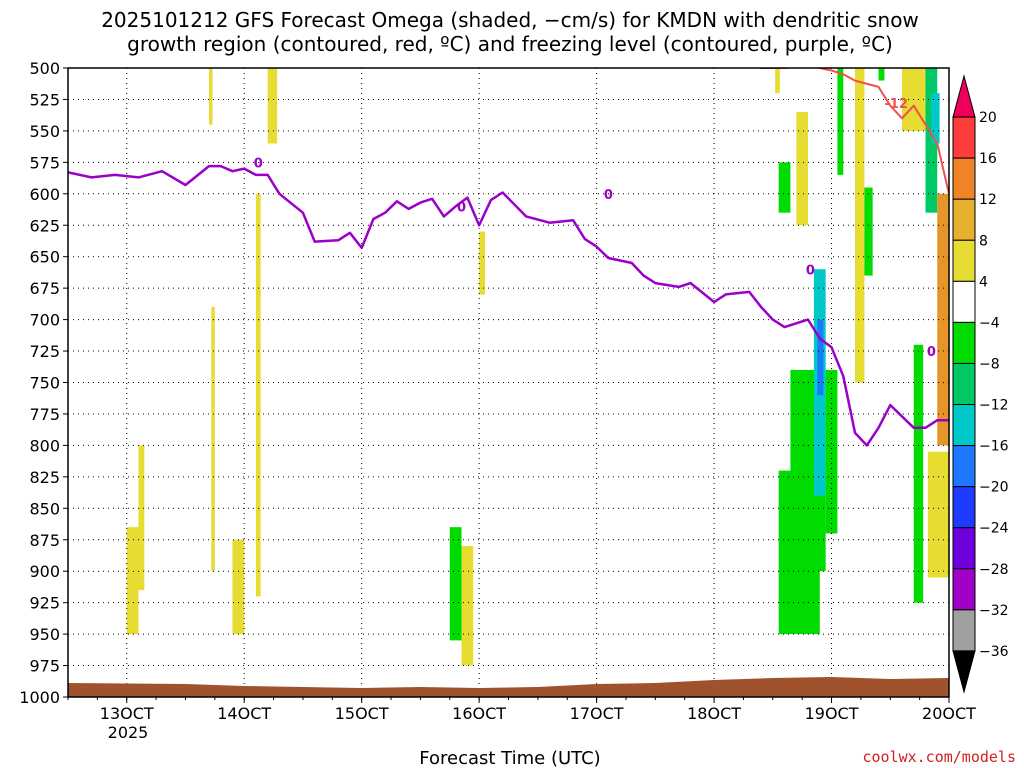  I want to click on y-tick-label-11: 775, so click(44, 414).